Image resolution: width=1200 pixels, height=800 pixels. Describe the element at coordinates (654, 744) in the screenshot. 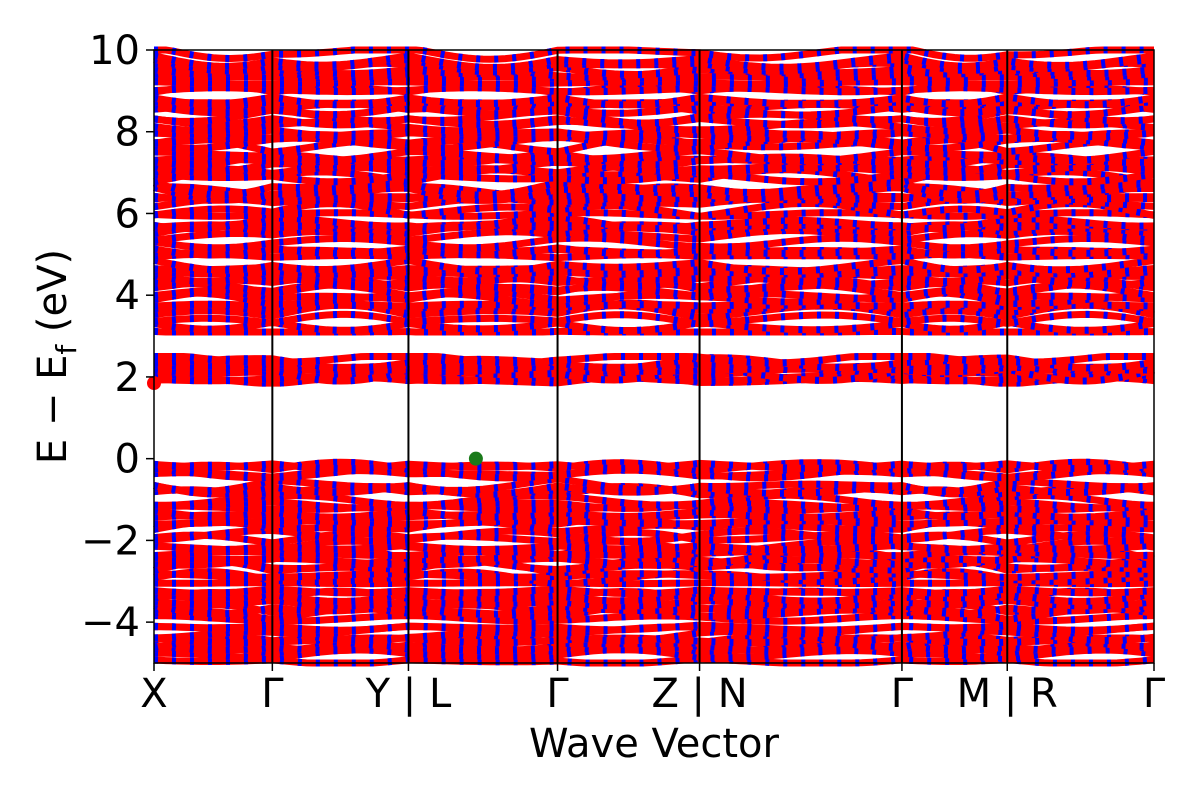

I see `x-axis-label: Wave Vector` at that location.